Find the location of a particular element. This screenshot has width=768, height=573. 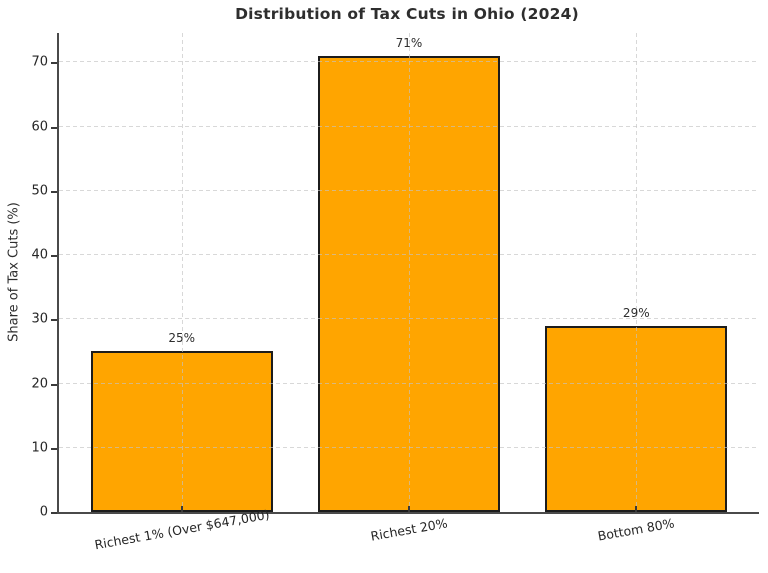

chart-title: Distribution of Tax Cuts in Ohio (2024) is located at coordinates (407, 14).